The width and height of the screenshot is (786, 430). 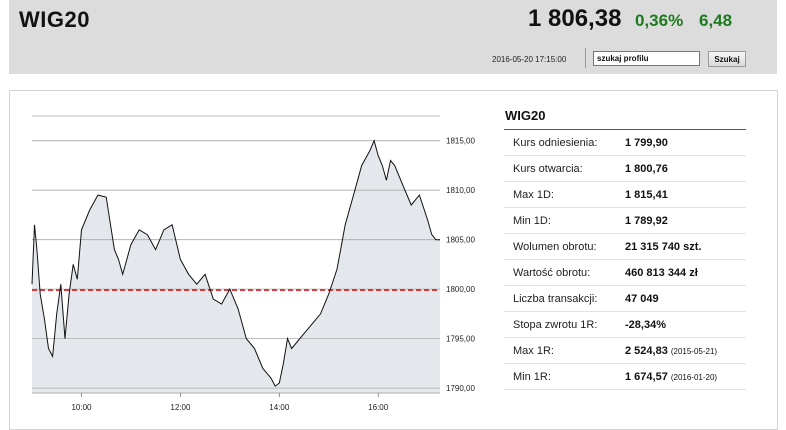 What do you see at coordinates (529, 59) in the screenshot?
I see `quote-timestamp: 2016-05-20 17:15:00` at bounding box center [529, 59].